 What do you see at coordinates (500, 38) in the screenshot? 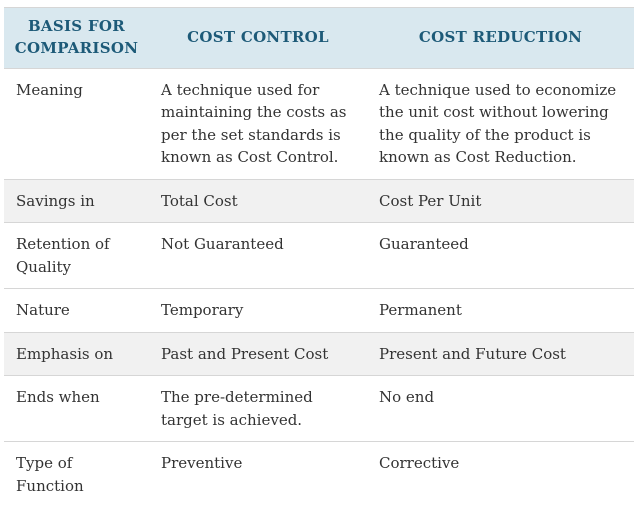
I see `header-cost-reduction: COST REDUCTION` at bounding box center [500, 38].